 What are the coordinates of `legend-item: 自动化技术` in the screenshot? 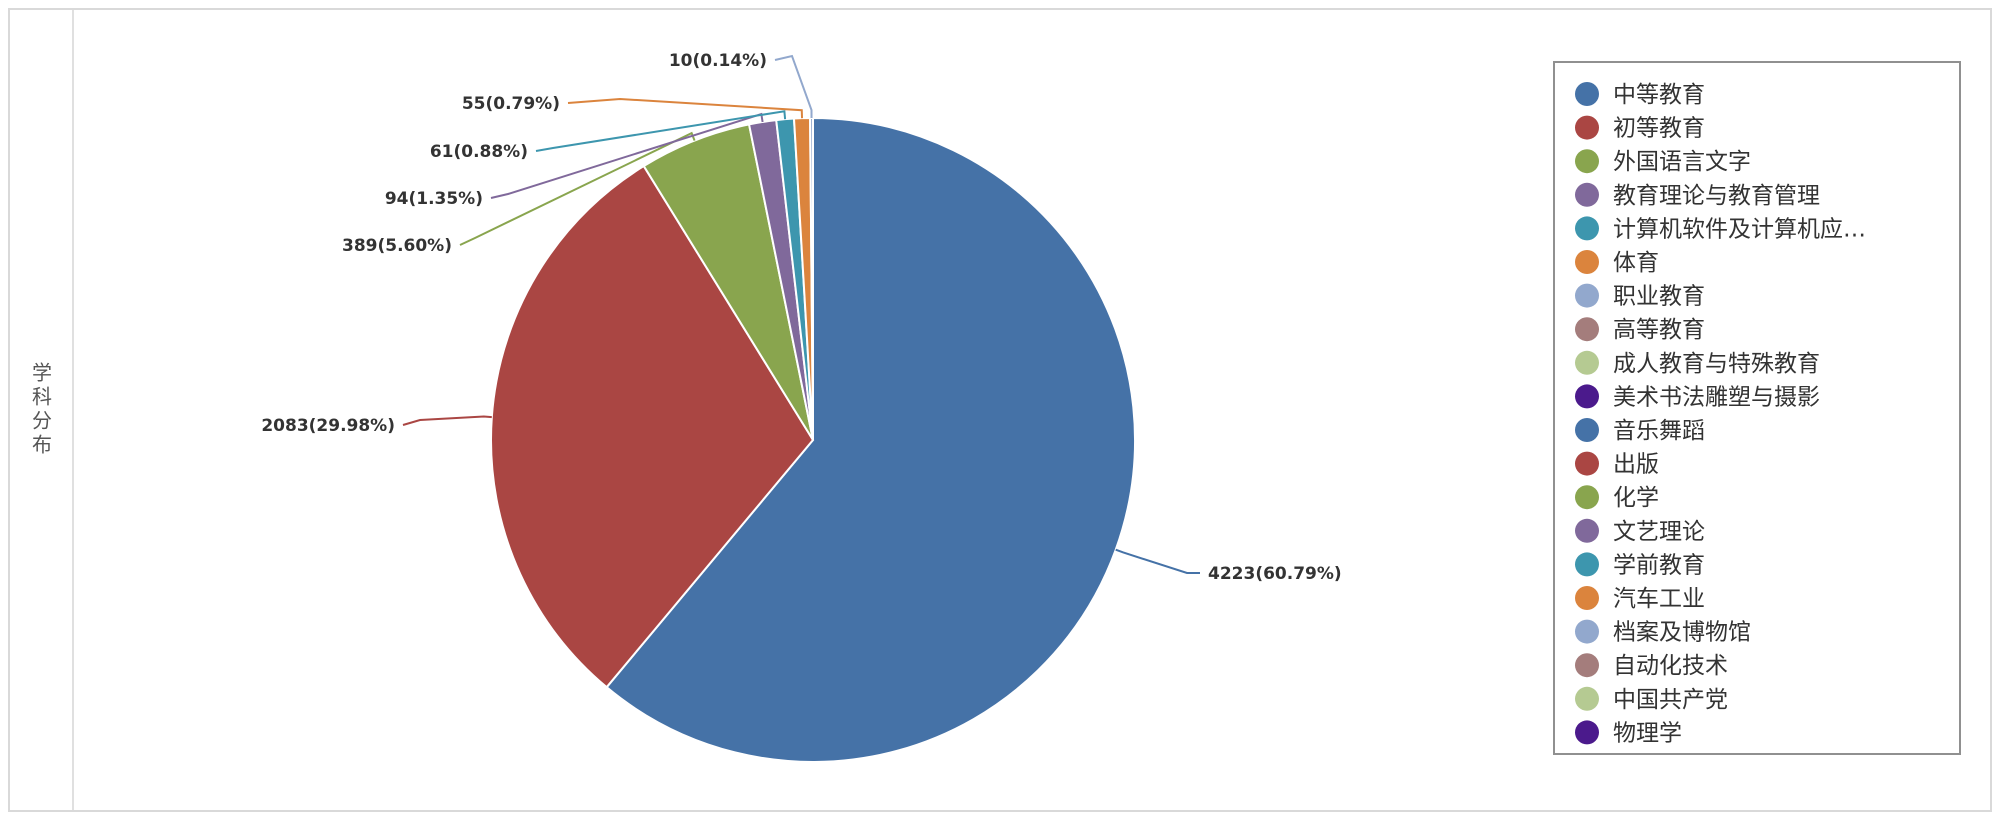 It's located at (1651, 666).